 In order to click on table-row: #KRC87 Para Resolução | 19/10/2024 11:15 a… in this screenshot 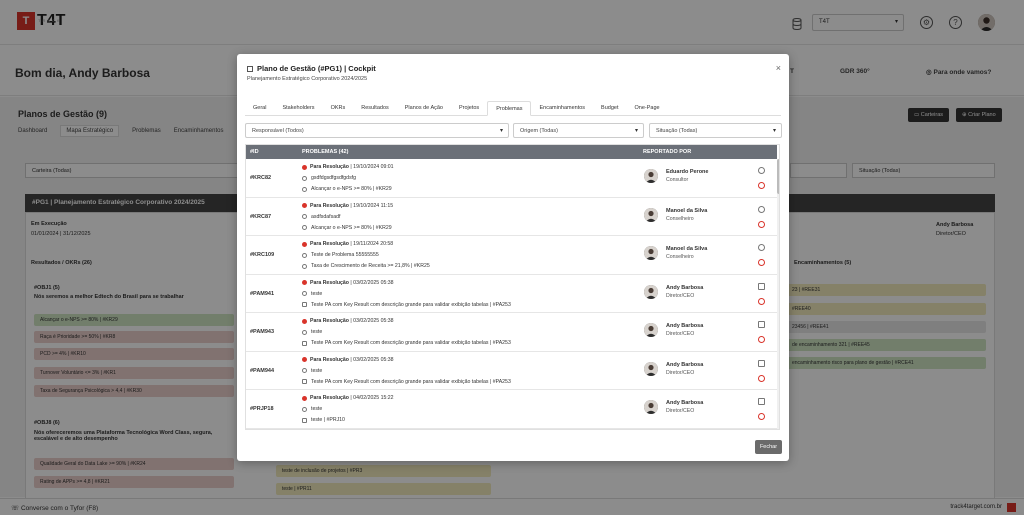, I will do `click(511, 216)`.